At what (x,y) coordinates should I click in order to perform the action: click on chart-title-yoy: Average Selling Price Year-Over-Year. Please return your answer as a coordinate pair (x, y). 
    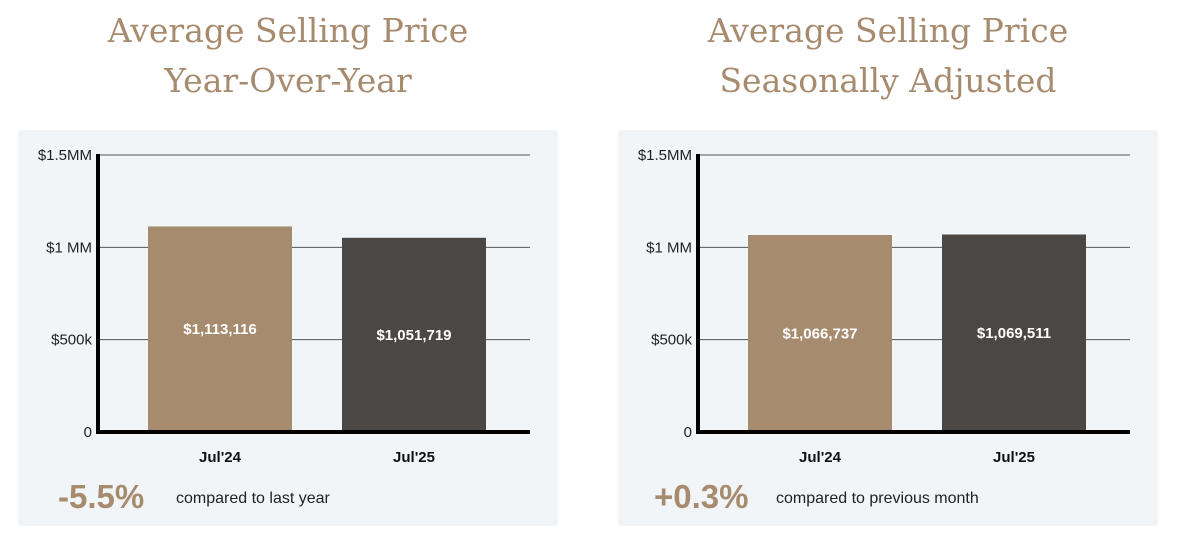
    Looking at the image, I should click on (288, 56).